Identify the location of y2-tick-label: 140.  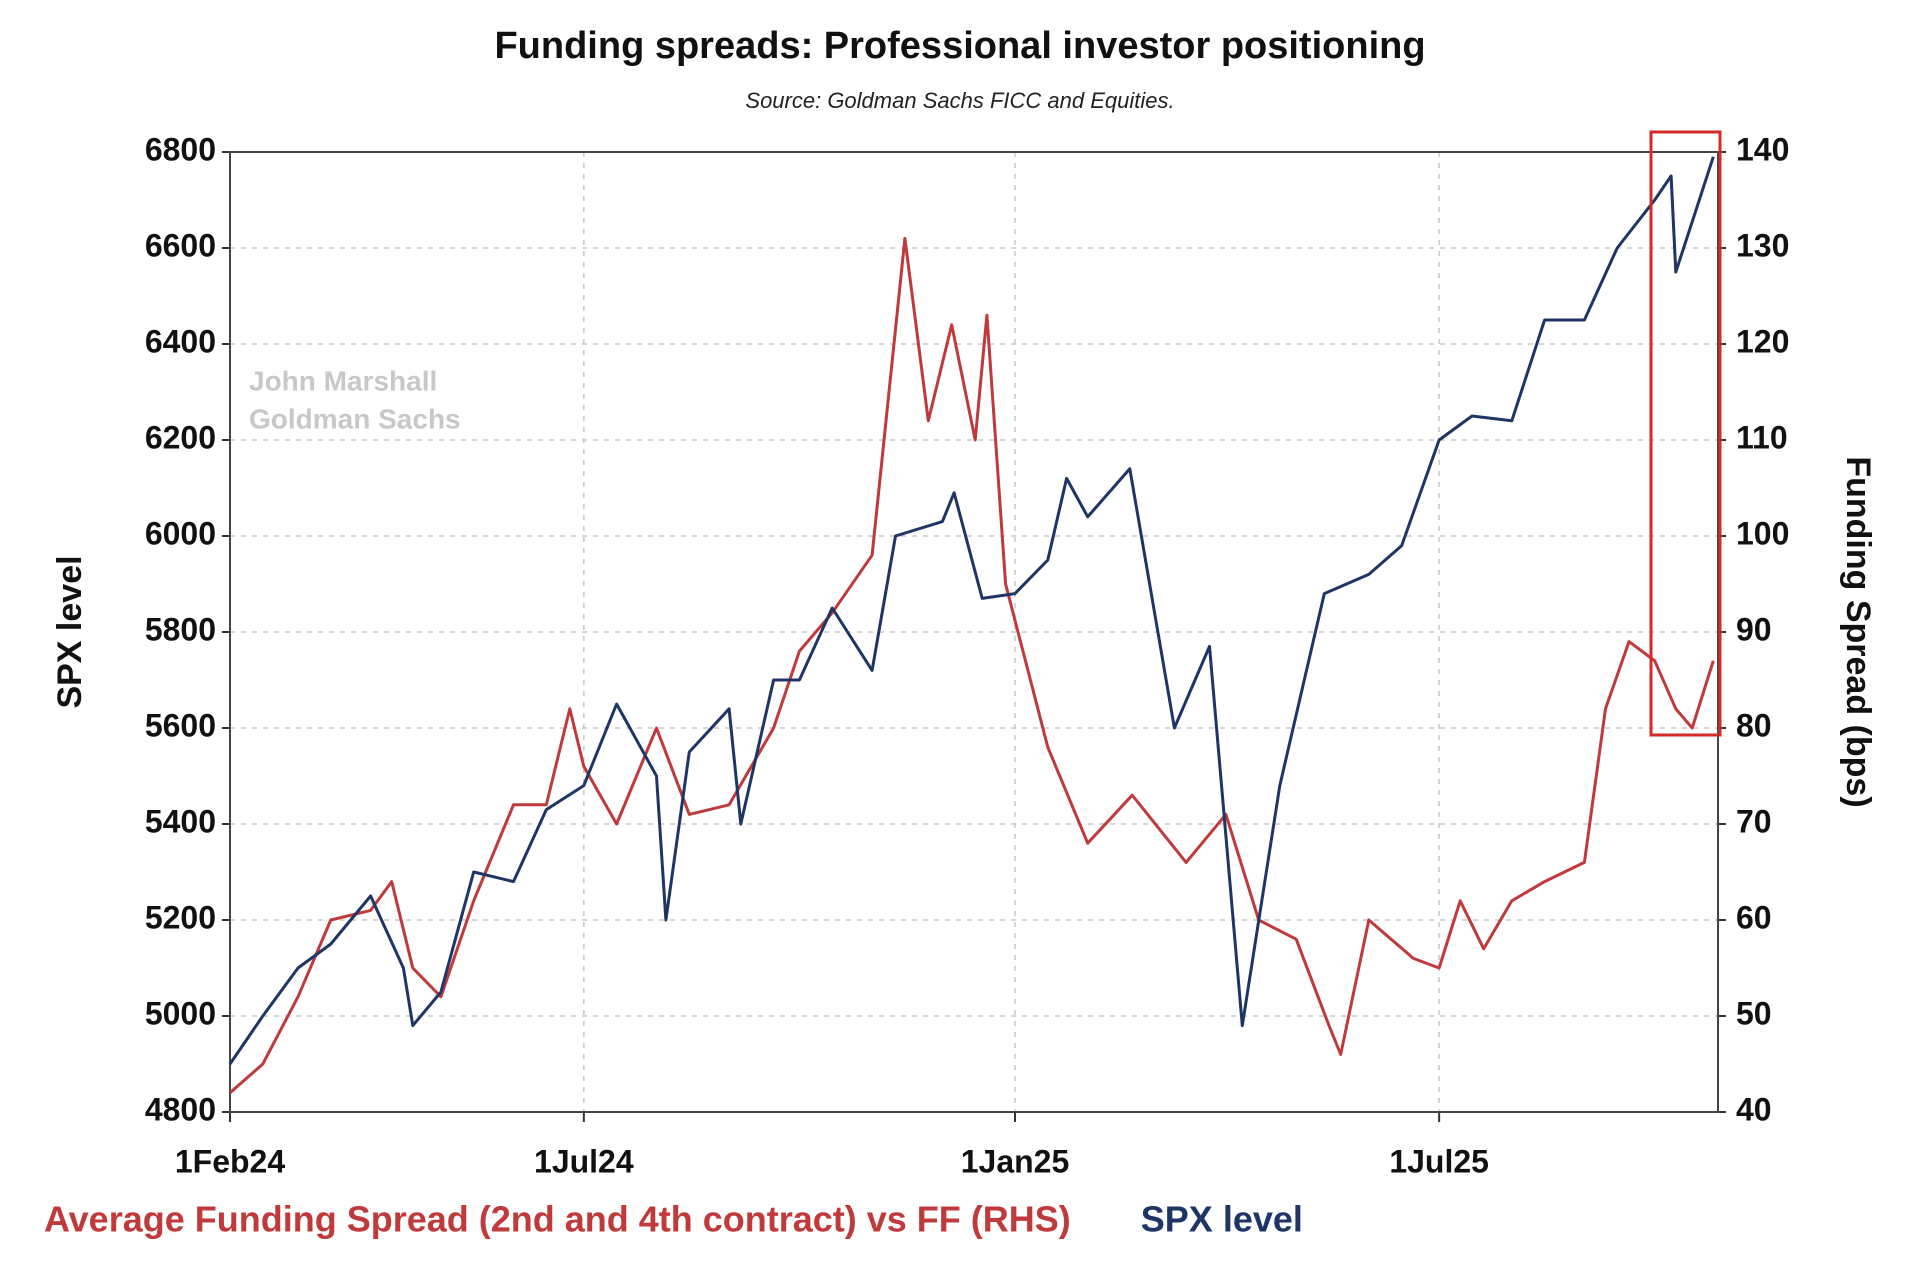
(1762, 149).